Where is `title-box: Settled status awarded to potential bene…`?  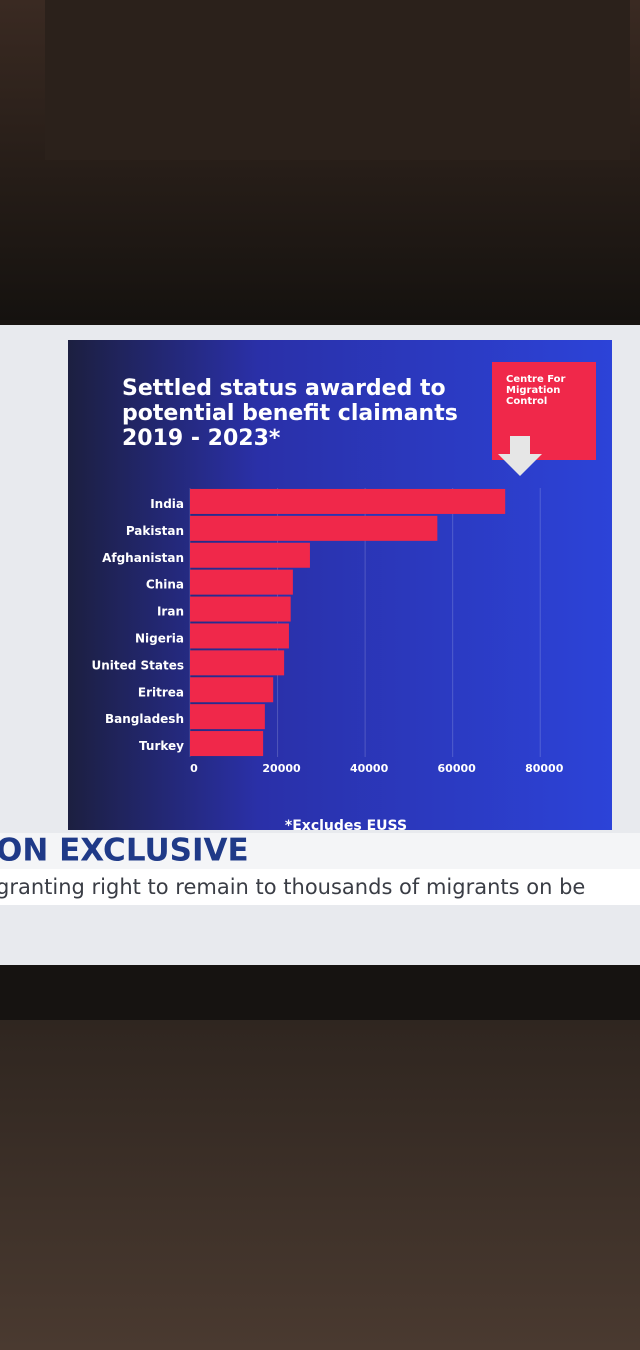
title-box: Settled status awarded to potential bene… is located at coordinates (290, 413).